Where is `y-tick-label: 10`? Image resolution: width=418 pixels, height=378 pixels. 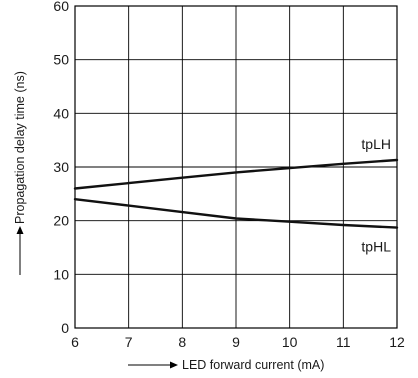
y-tick-label: 10 is located at coordinates (61, 274).